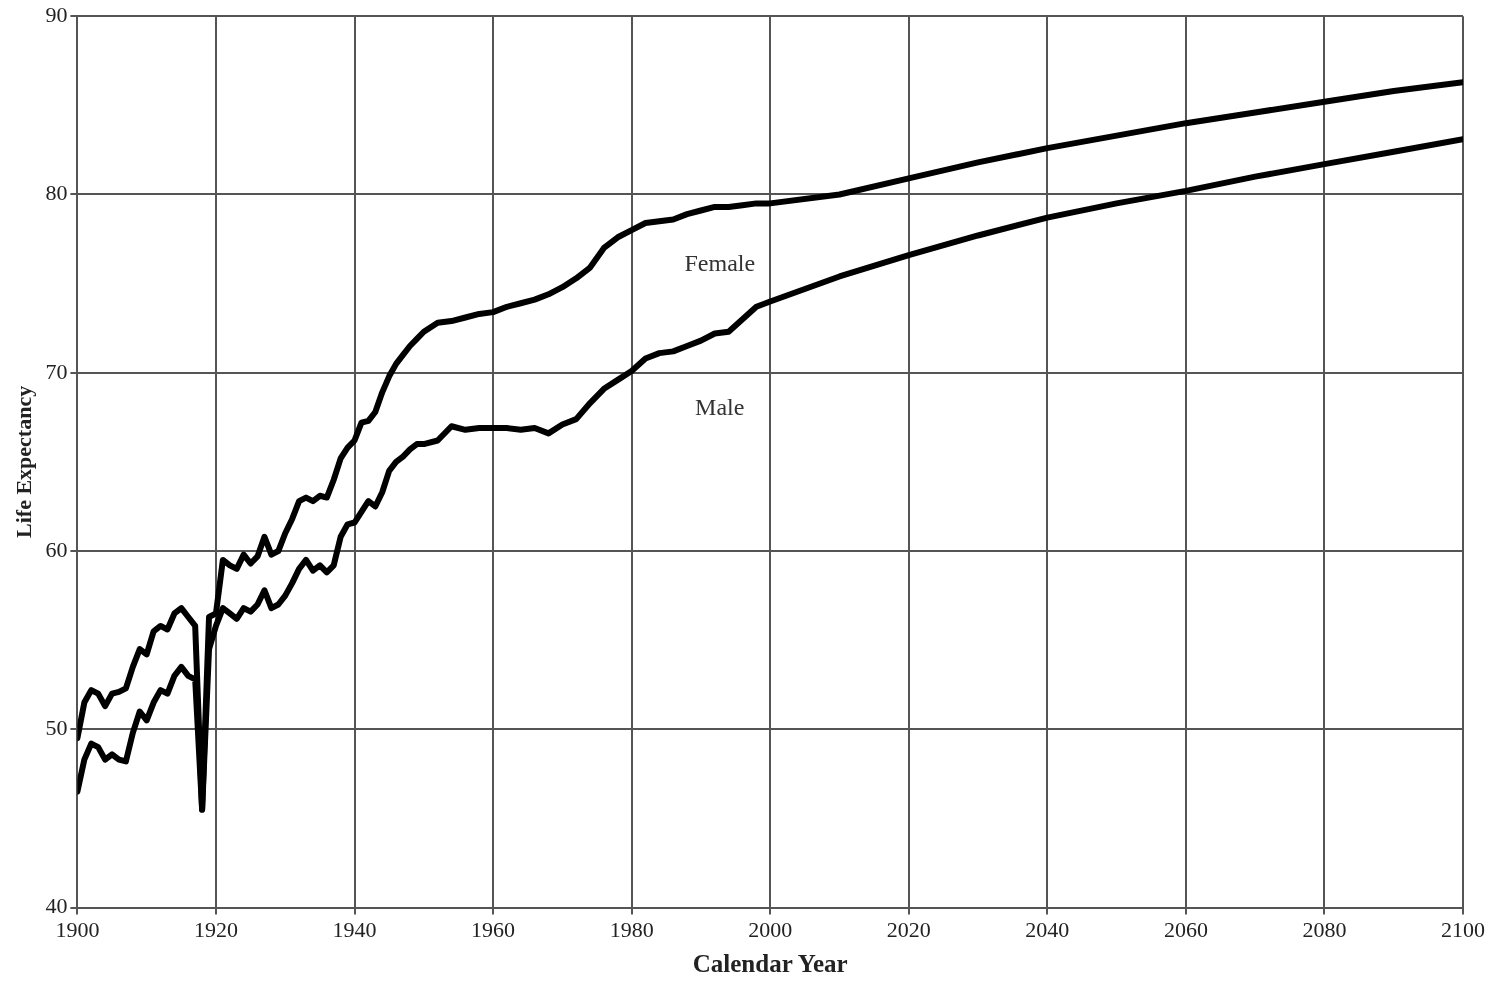  What do you see at coordinates (908, 929) in the screenshot?
I see `x-tick-label: 2020` at bounding box center [908, 929].